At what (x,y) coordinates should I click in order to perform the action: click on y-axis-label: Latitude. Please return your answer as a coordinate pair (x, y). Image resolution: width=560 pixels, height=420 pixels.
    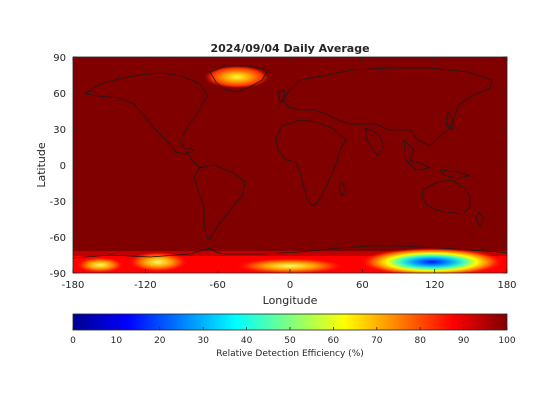
    Looking at the image, I should click on (41, 165).